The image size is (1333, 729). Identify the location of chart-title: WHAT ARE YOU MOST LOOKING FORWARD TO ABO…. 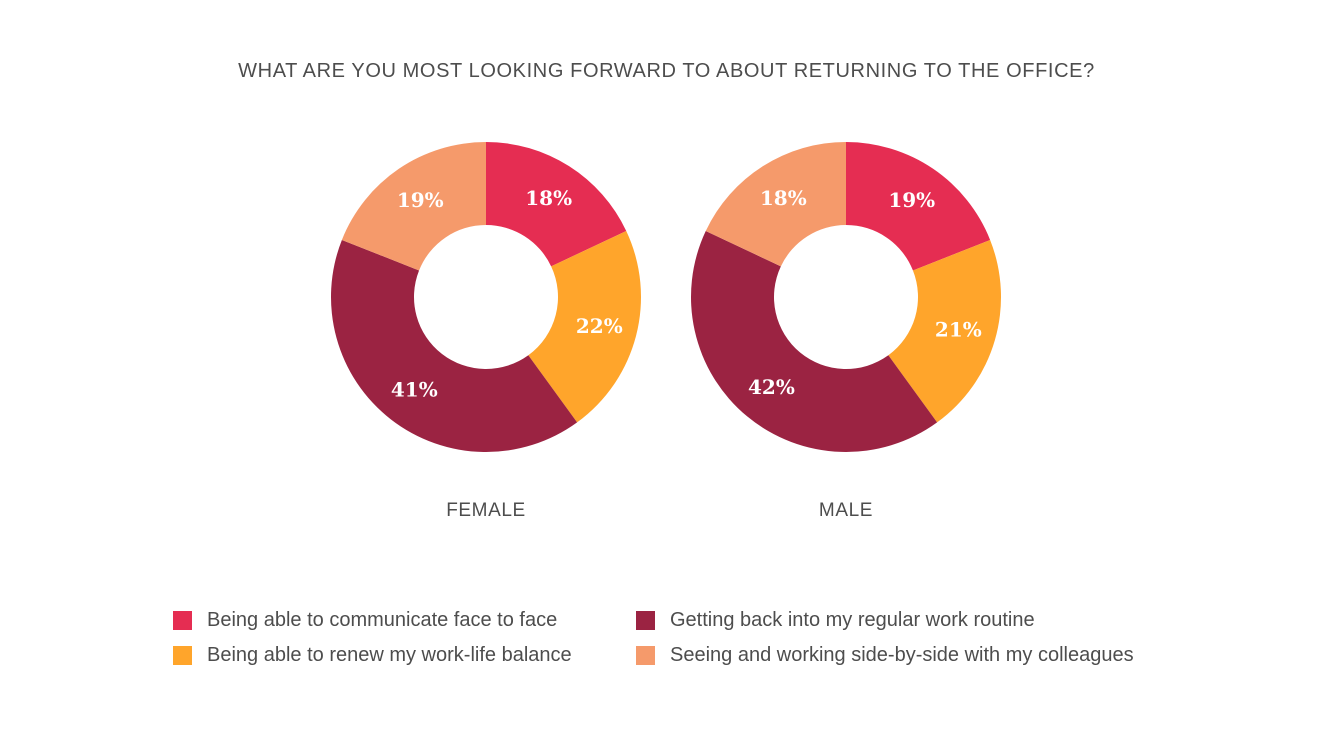
(666, 71).